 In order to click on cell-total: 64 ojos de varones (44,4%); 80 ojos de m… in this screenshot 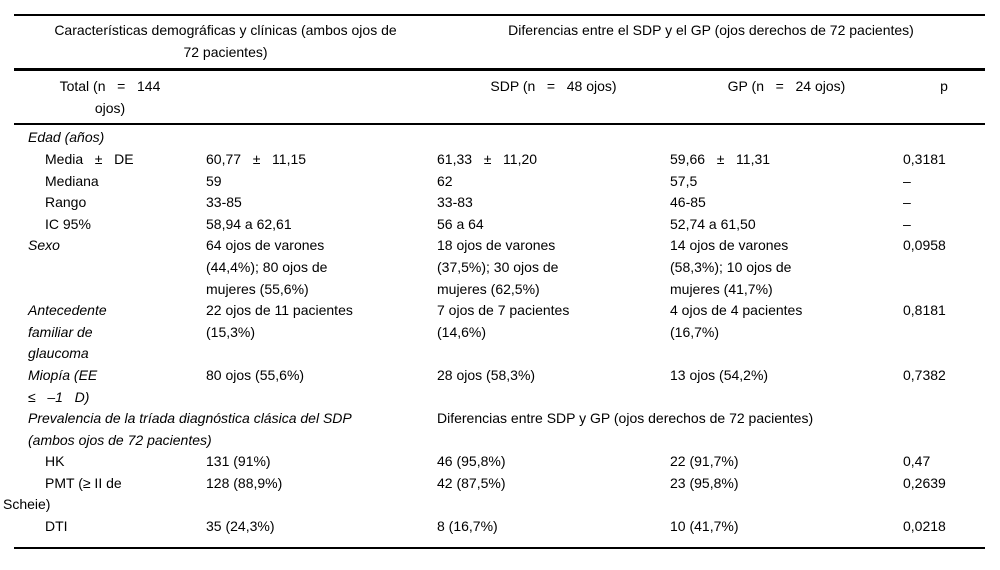, I will do `click(267, 267)`.